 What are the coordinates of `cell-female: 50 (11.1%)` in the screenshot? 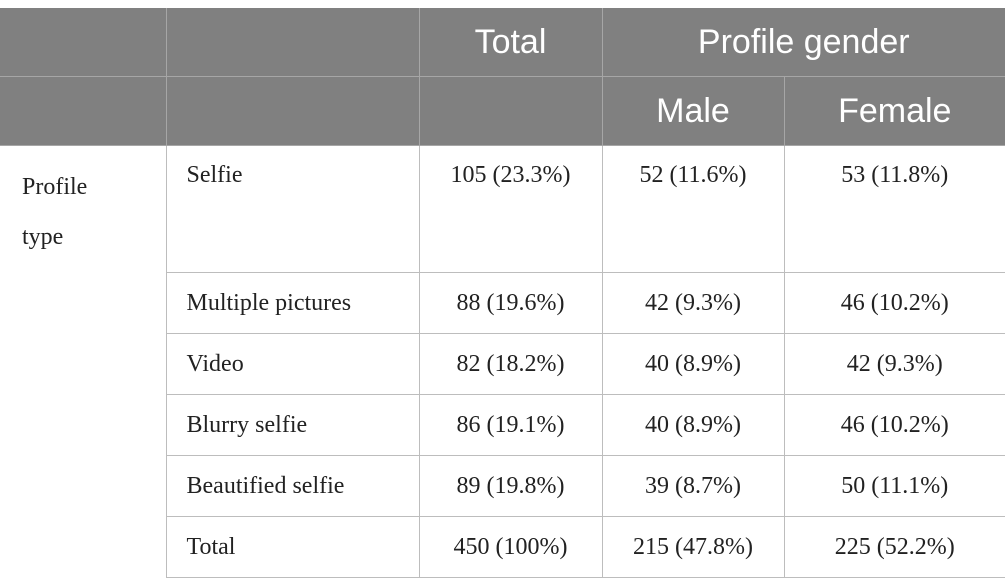 It's located at (894, 486).